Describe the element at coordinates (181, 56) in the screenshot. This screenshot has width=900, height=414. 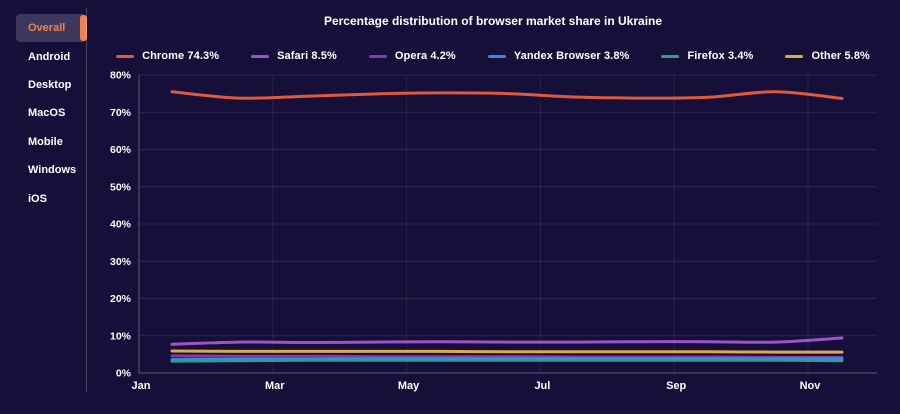
I see `legend-label: Chrome 74.3%` at that location.